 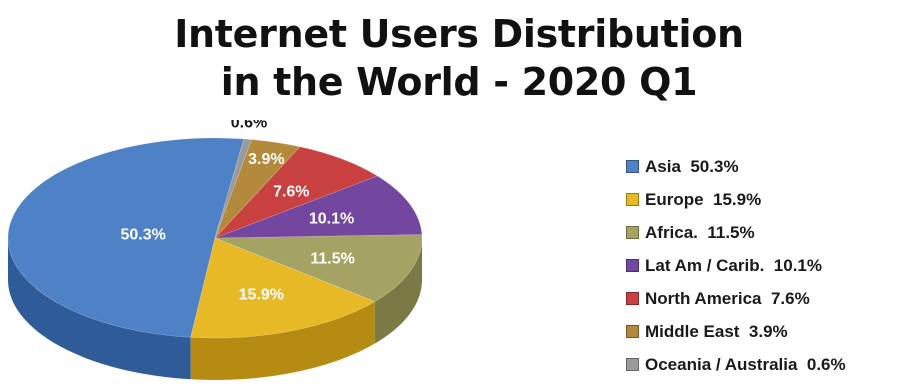 I want to click on pie-labels: 50.3% 15.9% 11.5% 10.1%7.6% 3.9% 0.6%, so click(x=237, y=212).